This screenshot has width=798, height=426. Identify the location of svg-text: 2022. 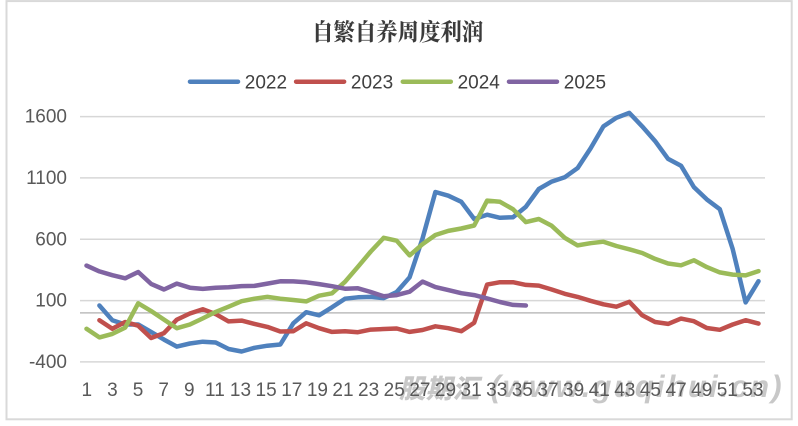
(266, 82).